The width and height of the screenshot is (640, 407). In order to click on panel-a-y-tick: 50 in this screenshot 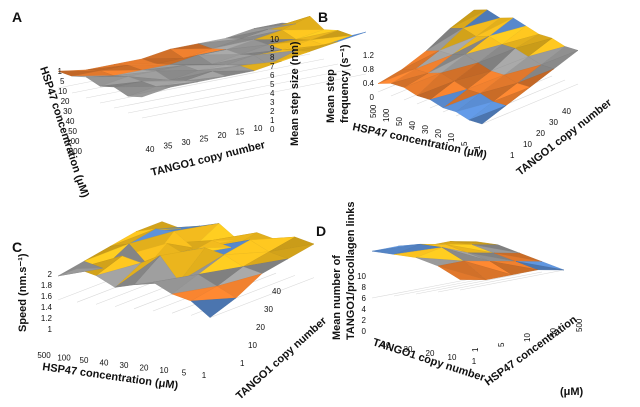, I will do `click(72, 131)`.